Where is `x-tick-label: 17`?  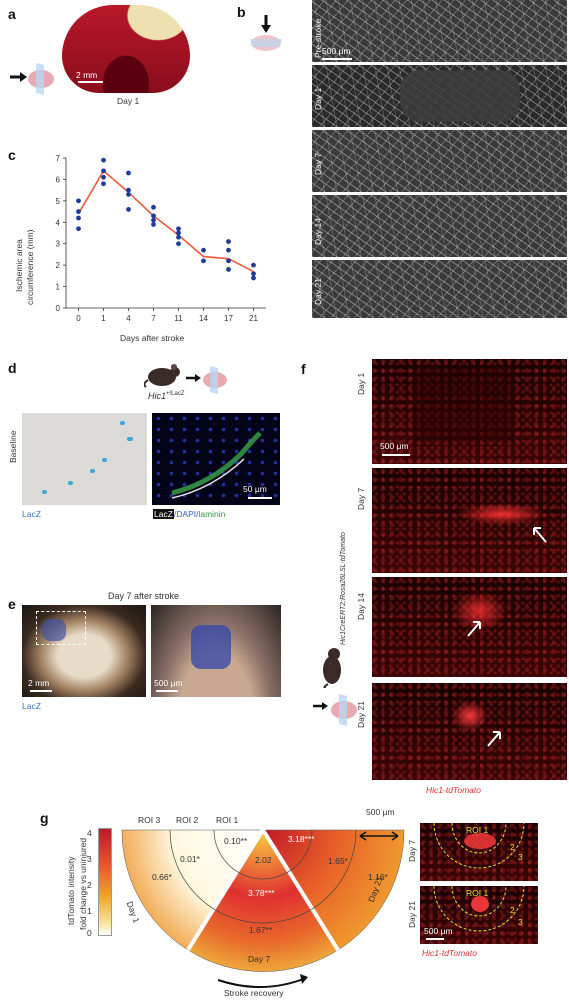 x-tick-label: 17 is located at coordinates (228, 318).